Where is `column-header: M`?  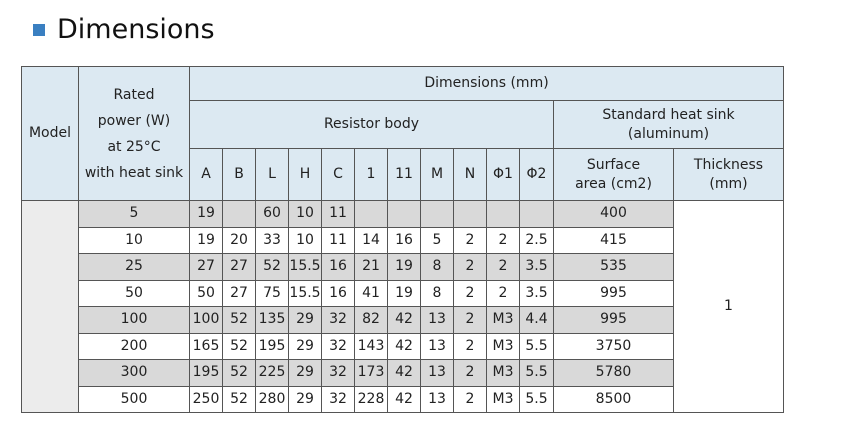 column-header: M is located at coordinates (437, 174).